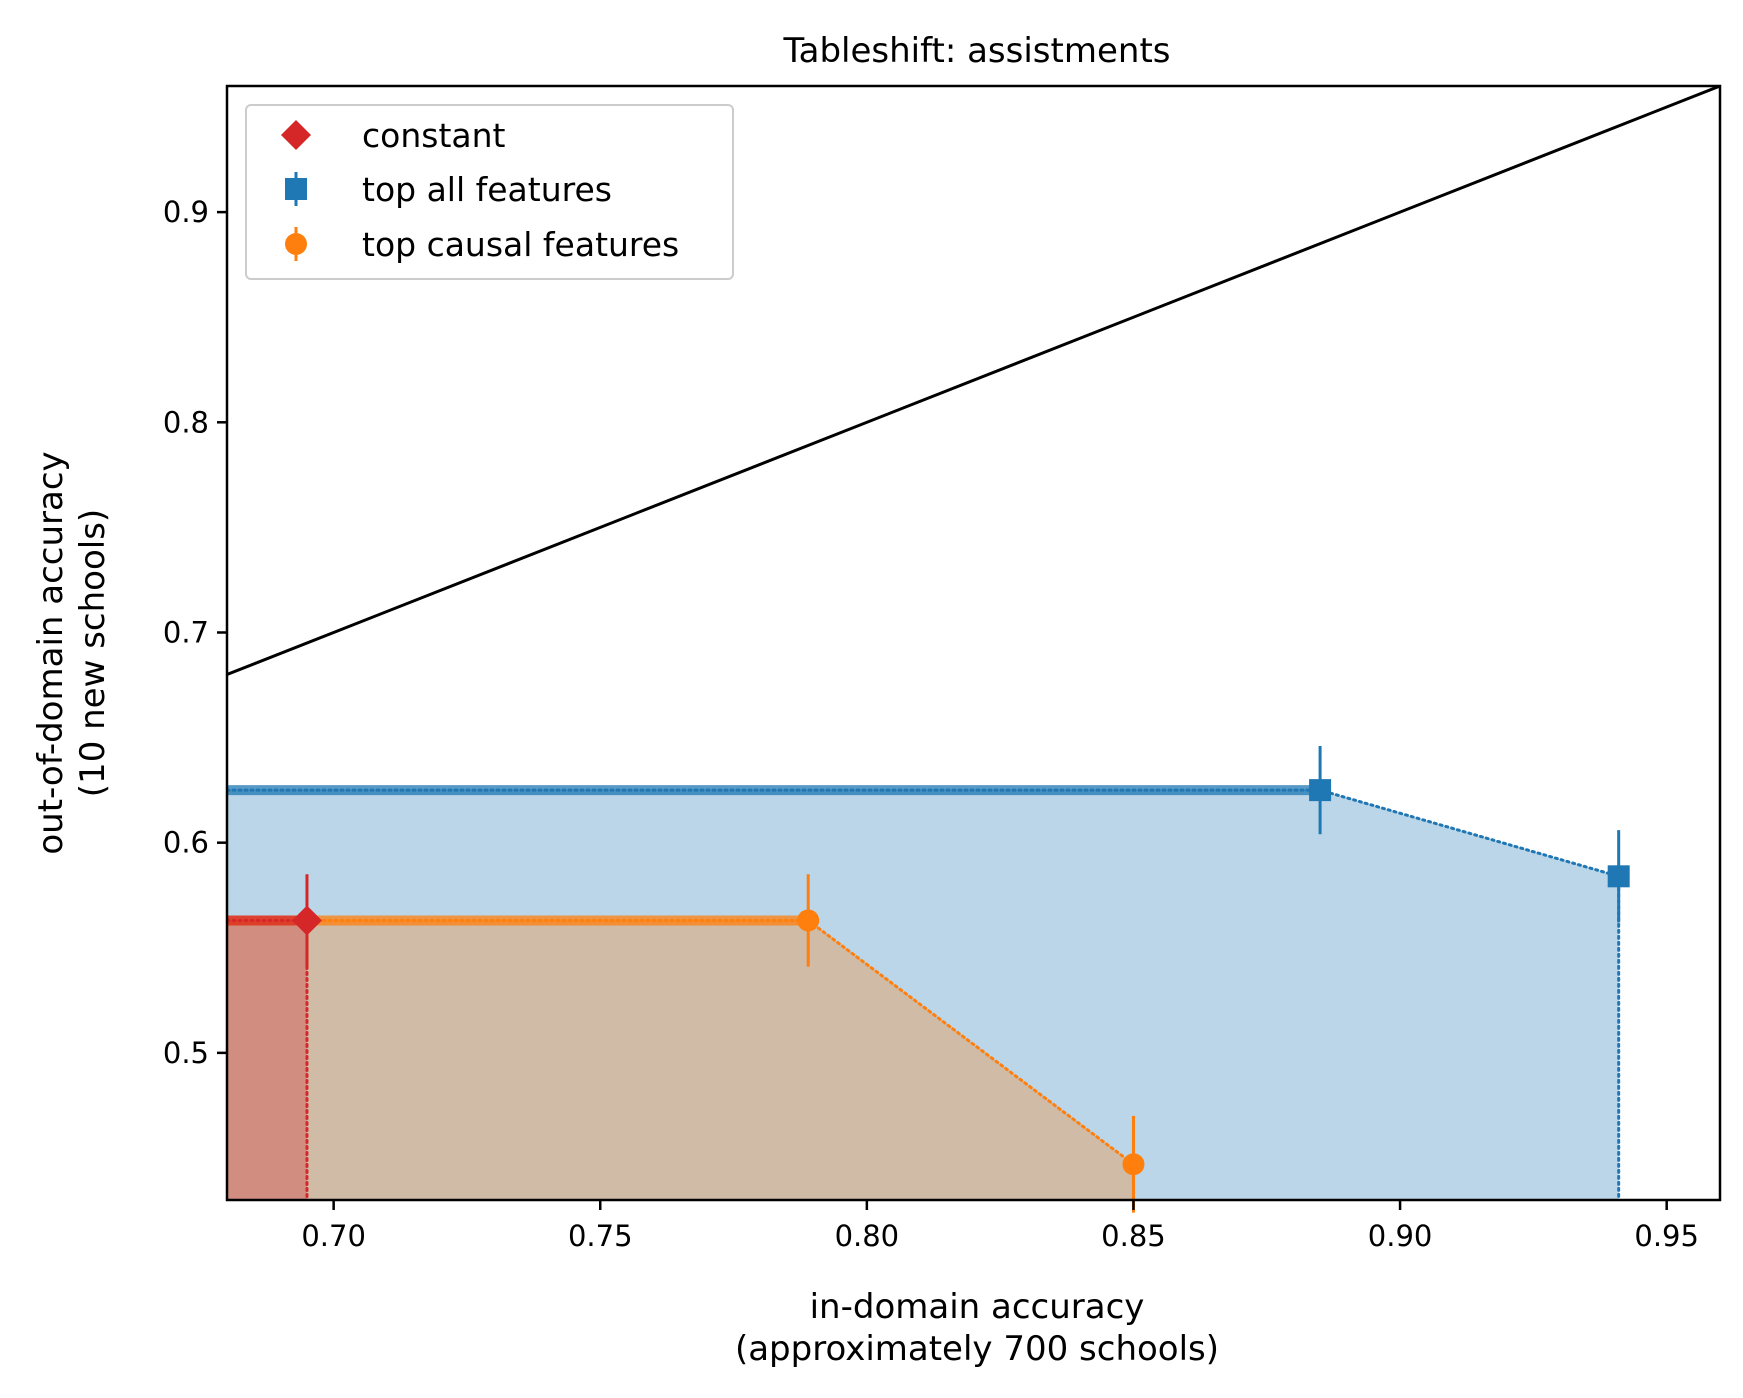 This screenshot has height=1398, width=1743. I want to click on y-tick-label: 0.7, so click(186, 632).